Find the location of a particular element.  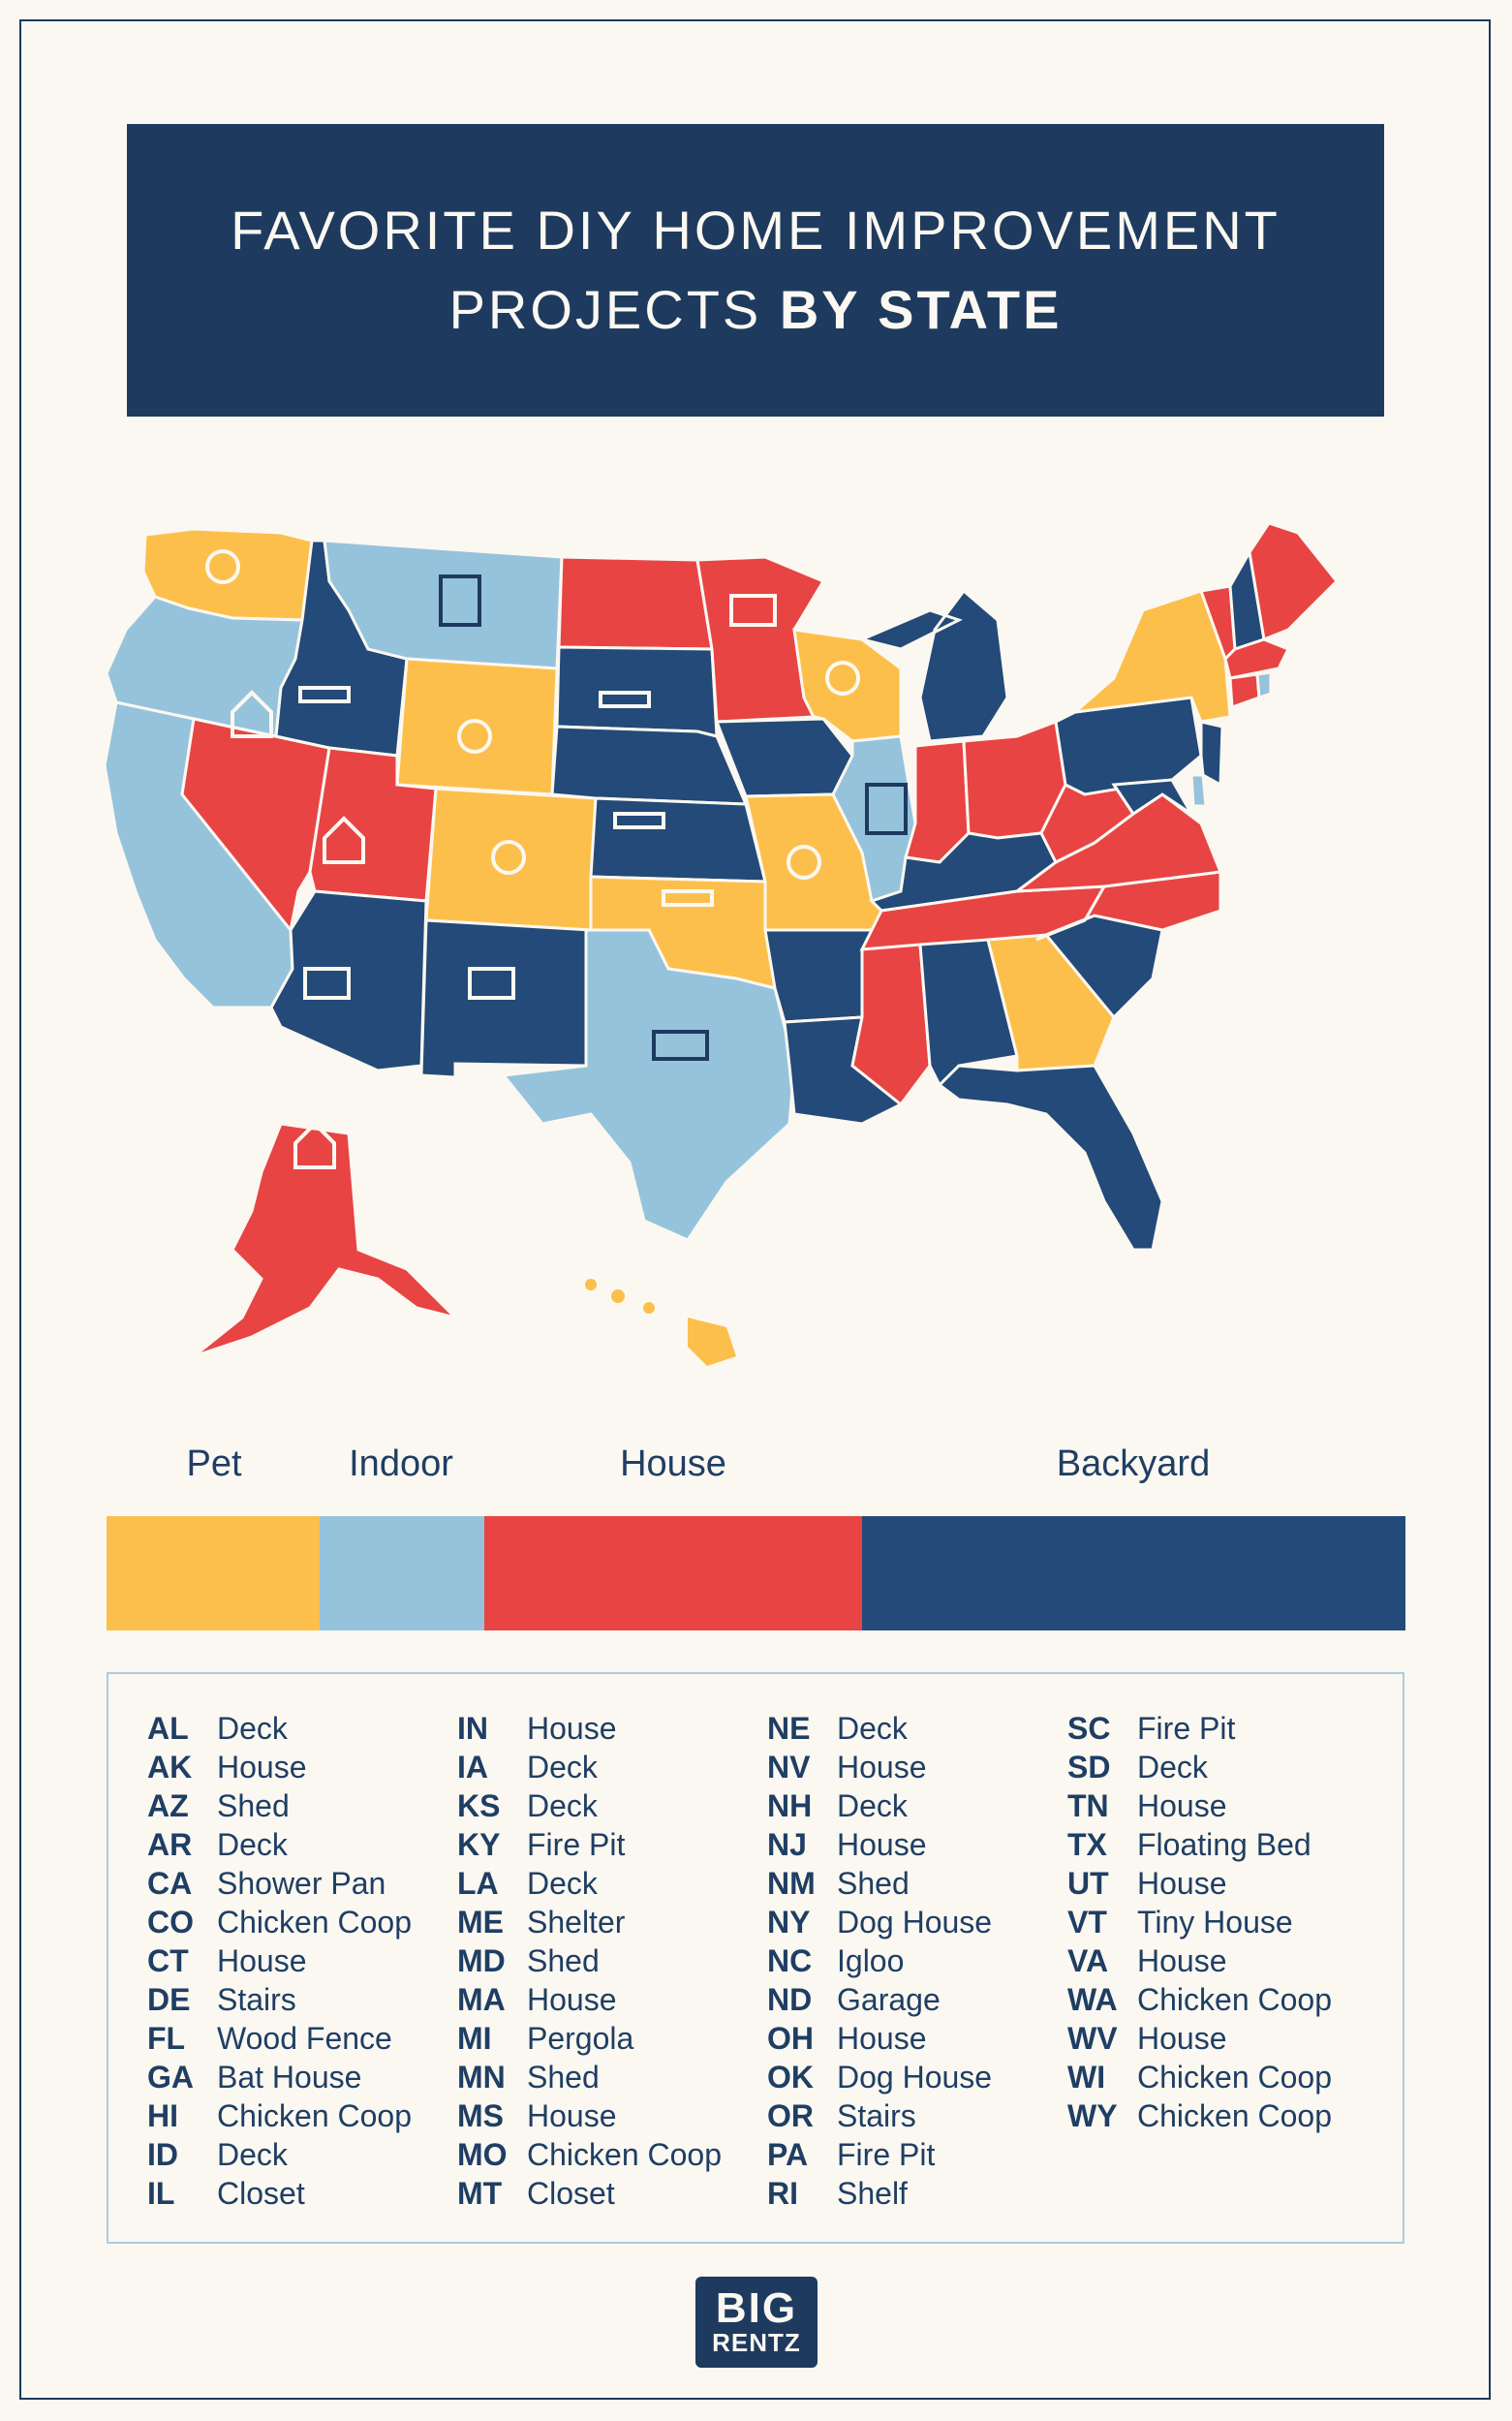

state-row: AZ Shed is located at coordinates (279, 1805).